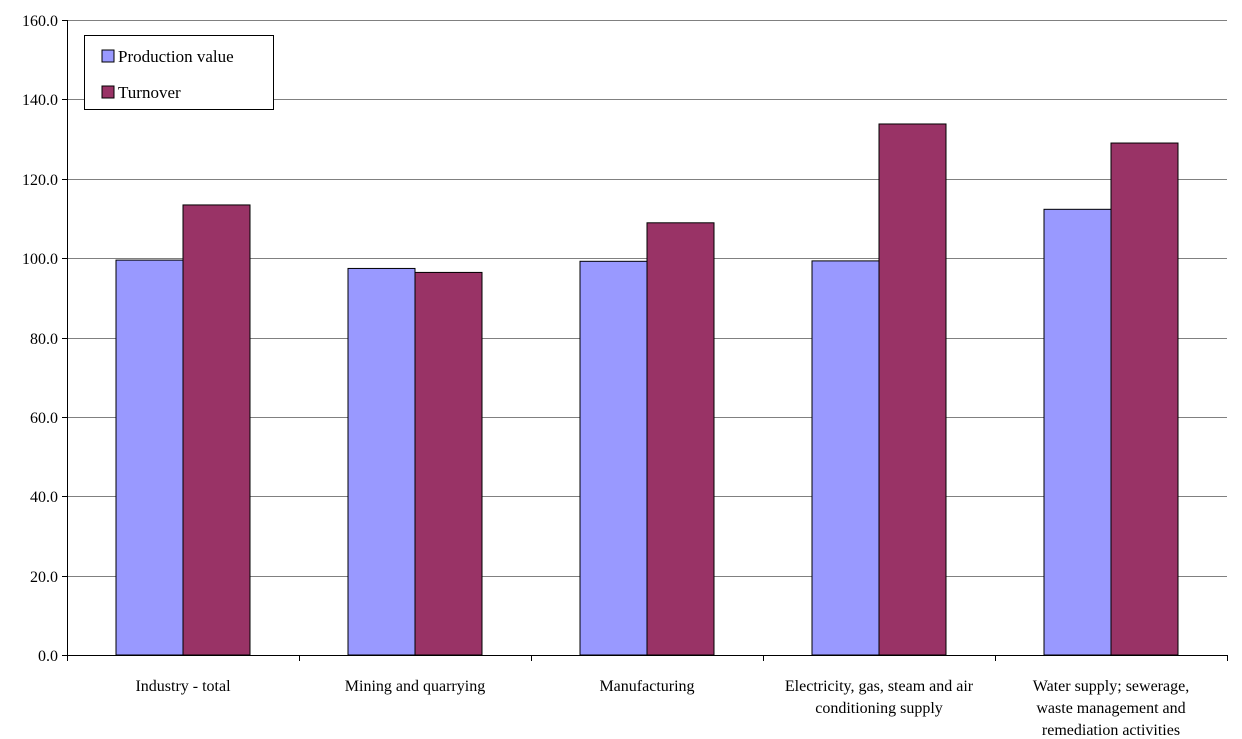 The width and height of the screenshot is (1242, 739). What do you see at coordinates (40, 100) in the screenshot?
I see `y-tick-label: 140.0` at bounding box center [40, 100].